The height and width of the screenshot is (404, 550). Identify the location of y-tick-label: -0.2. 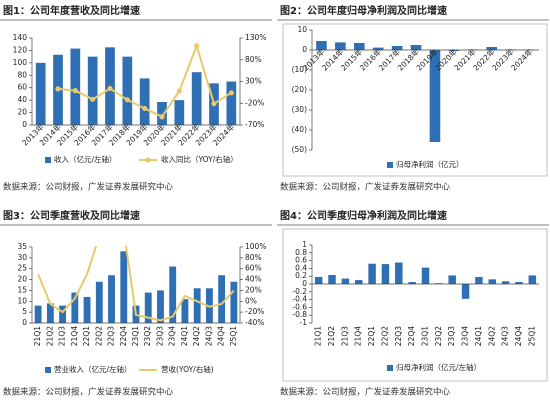
(299, 291).